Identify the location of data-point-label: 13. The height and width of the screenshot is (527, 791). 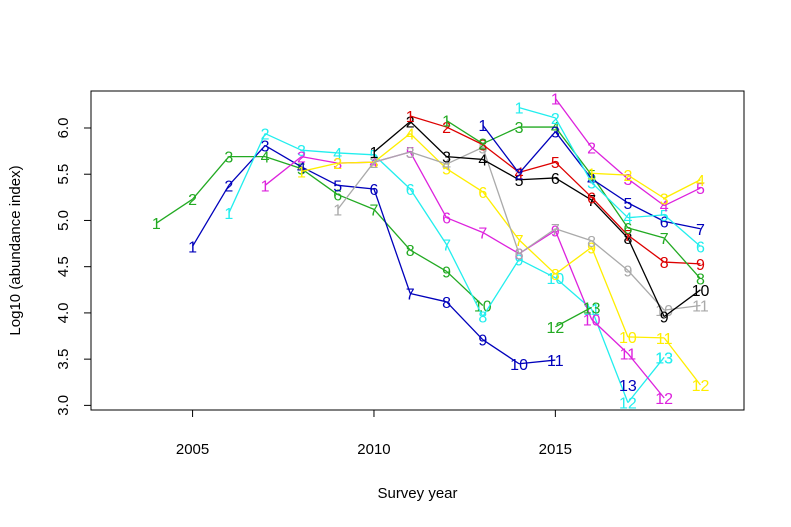
(664, 358).